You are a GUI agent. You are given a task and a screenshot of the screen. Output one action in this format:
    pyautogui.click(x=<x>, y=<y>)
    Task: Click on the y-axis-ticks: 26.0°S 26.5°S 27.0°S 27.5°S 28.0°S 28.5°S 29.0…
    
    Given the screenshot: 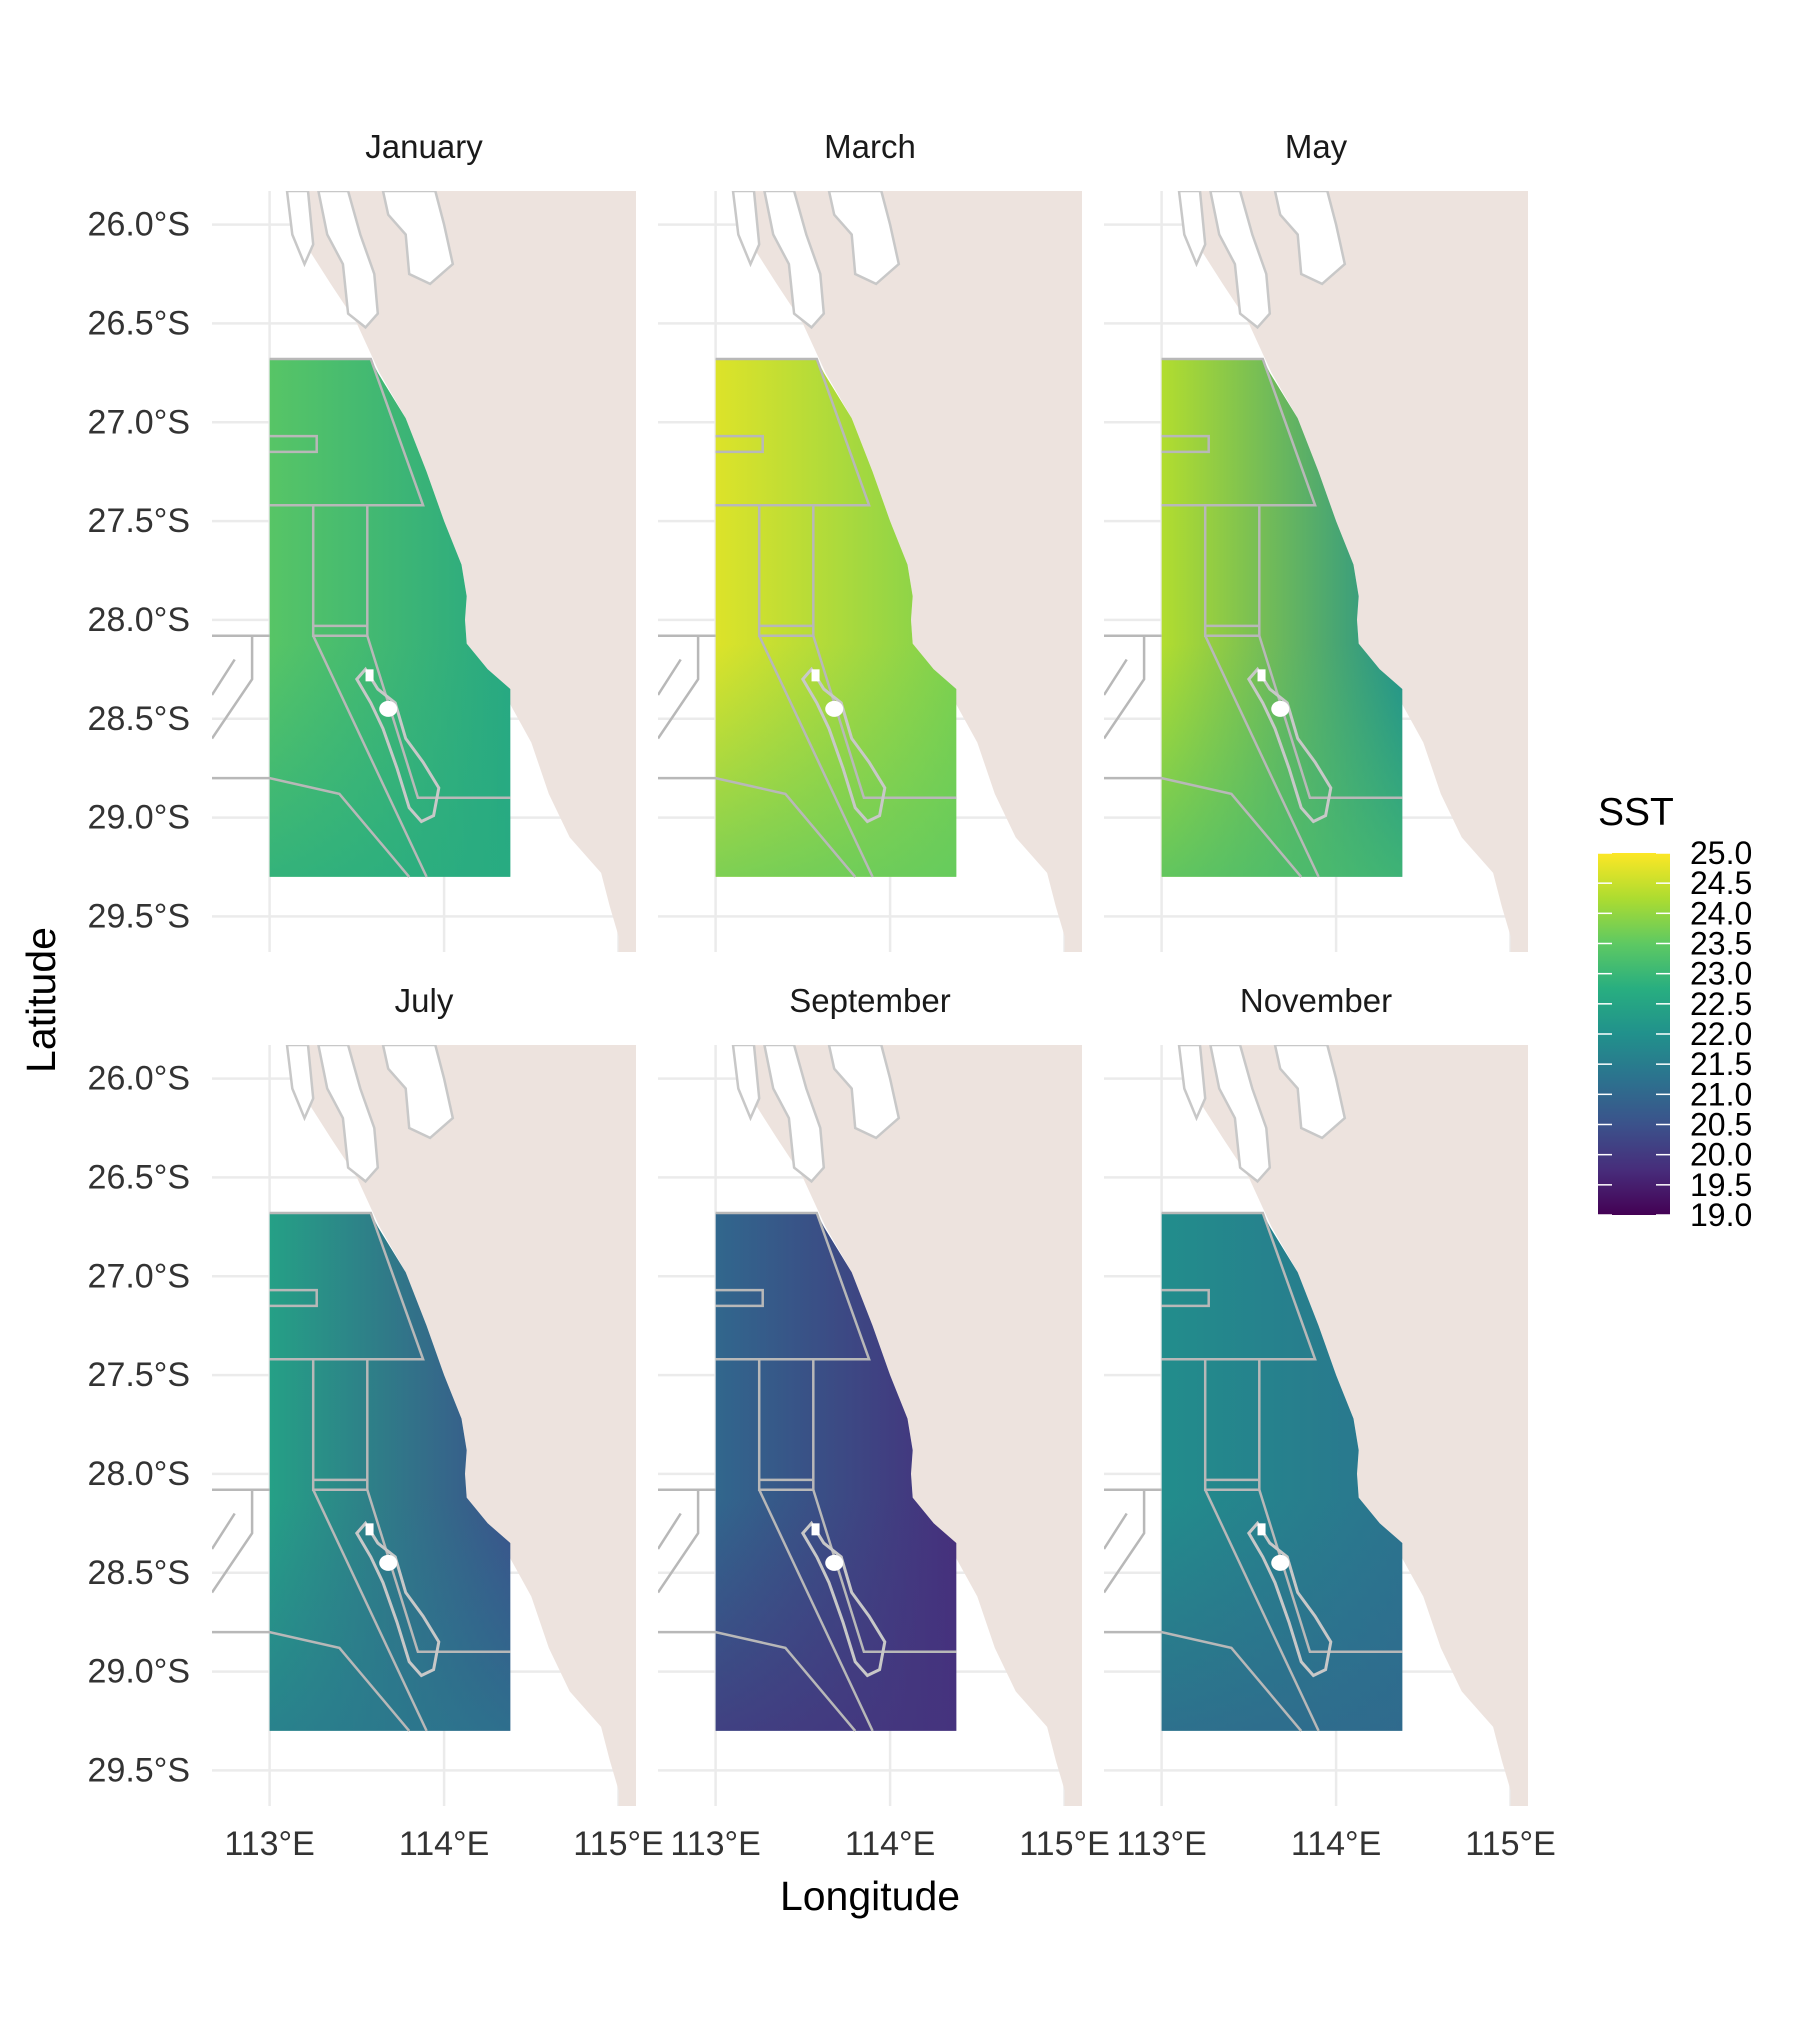 What is the action you would take?
    pyautogui.click(x=139, y=998)
    